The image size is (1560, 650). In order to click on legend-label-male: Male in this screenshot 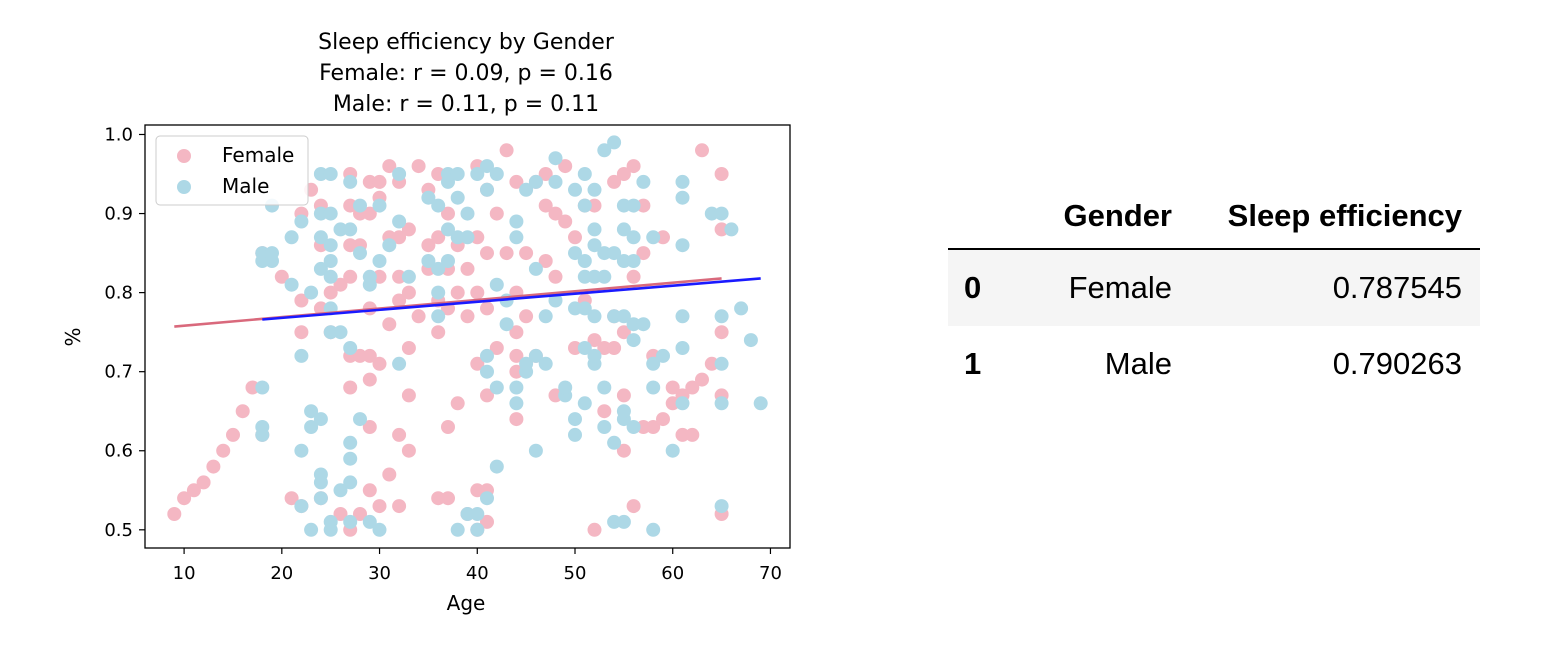, I will do `click(245, 186)`.